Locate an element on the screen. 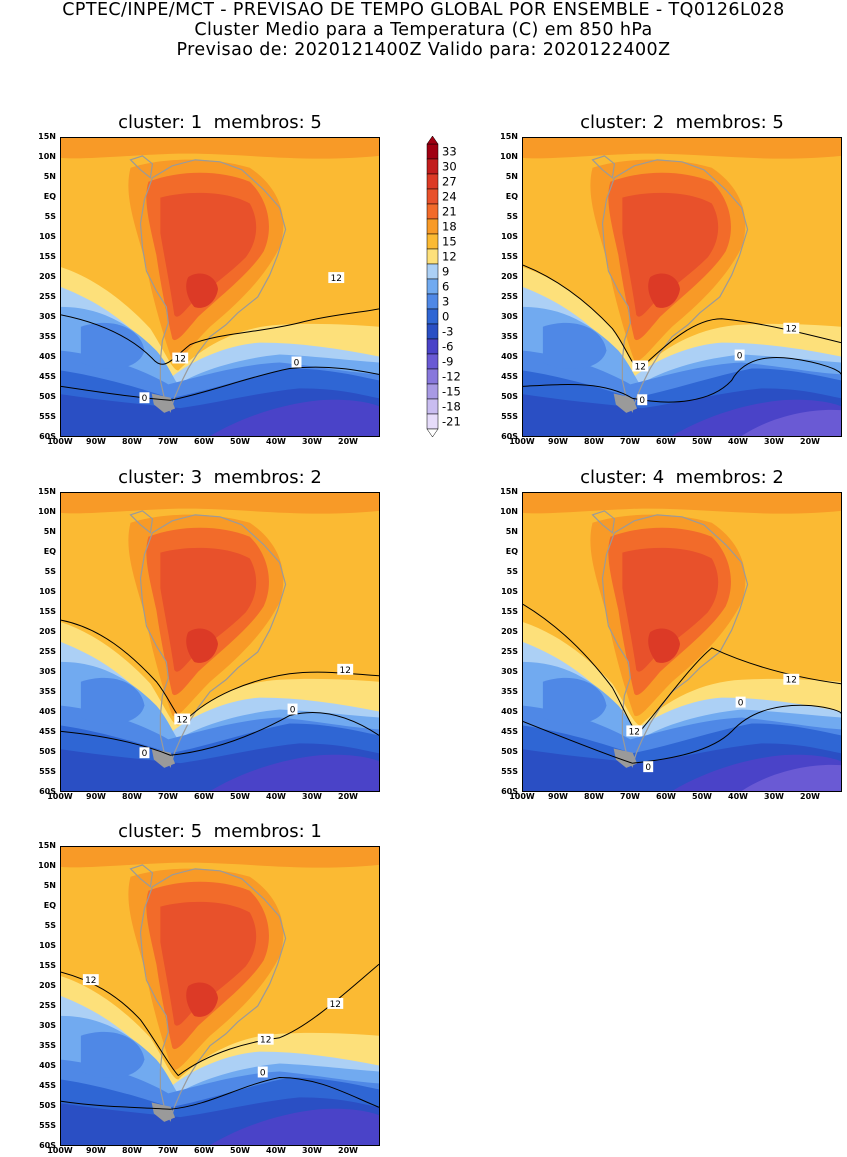 The width and height of the screenshot is (847, 1157). latitude-tick-label: 50S is located at coordinates (47, 1105).